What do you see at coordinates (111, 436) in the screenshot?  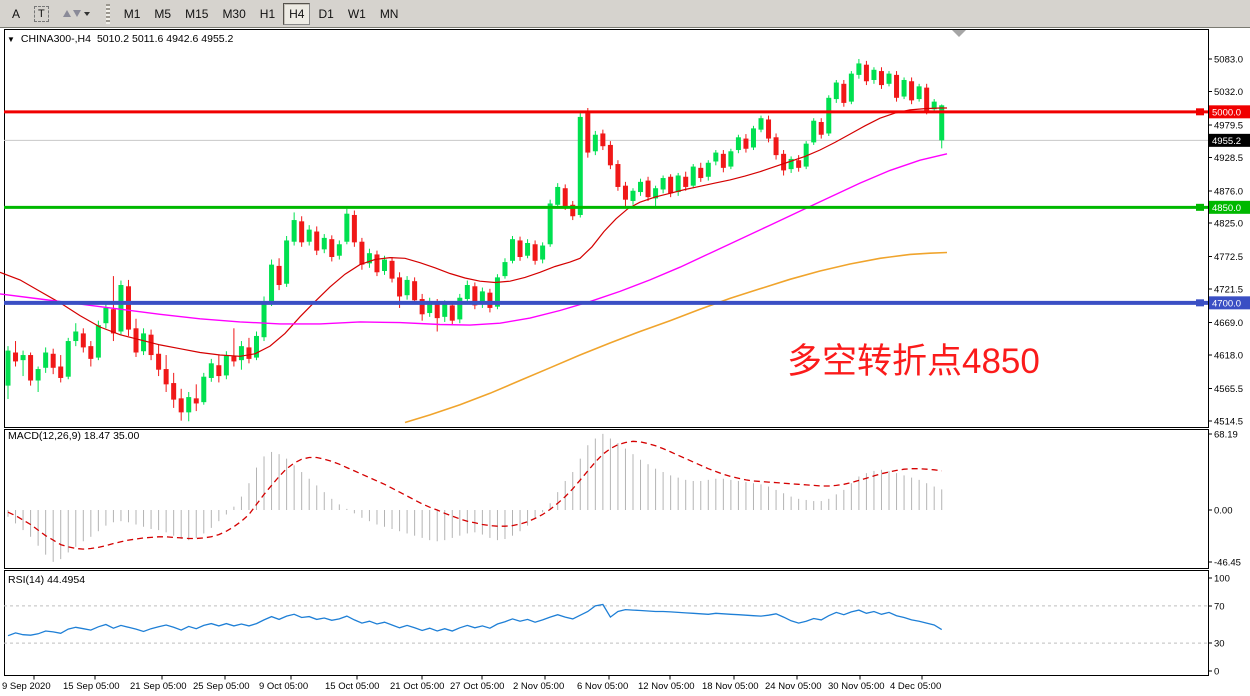 I see `macd-values: 18.47 35.00` at bounding box center [111, 436].